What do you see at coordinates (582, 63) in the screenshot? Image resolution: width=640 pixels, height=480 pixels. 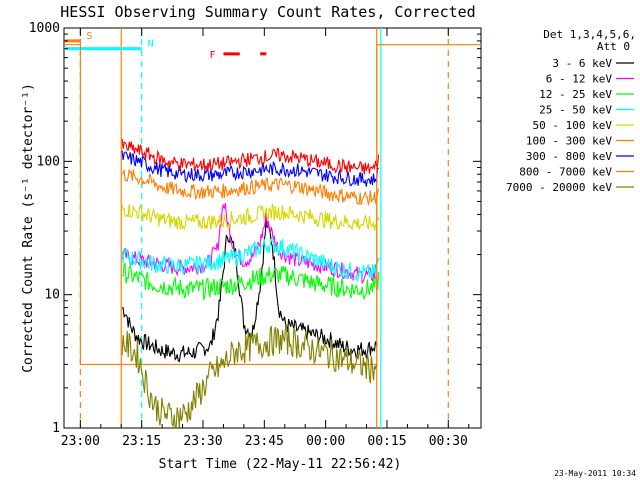 I see `legend-label-0: 3 - 6 keV` at bounding box center [582, 63].